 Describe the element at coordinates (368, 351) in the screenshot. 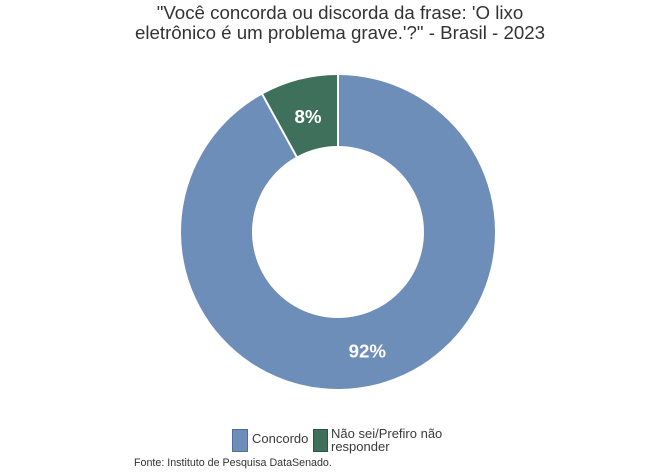

I see `svg-text: 92%` at that location.